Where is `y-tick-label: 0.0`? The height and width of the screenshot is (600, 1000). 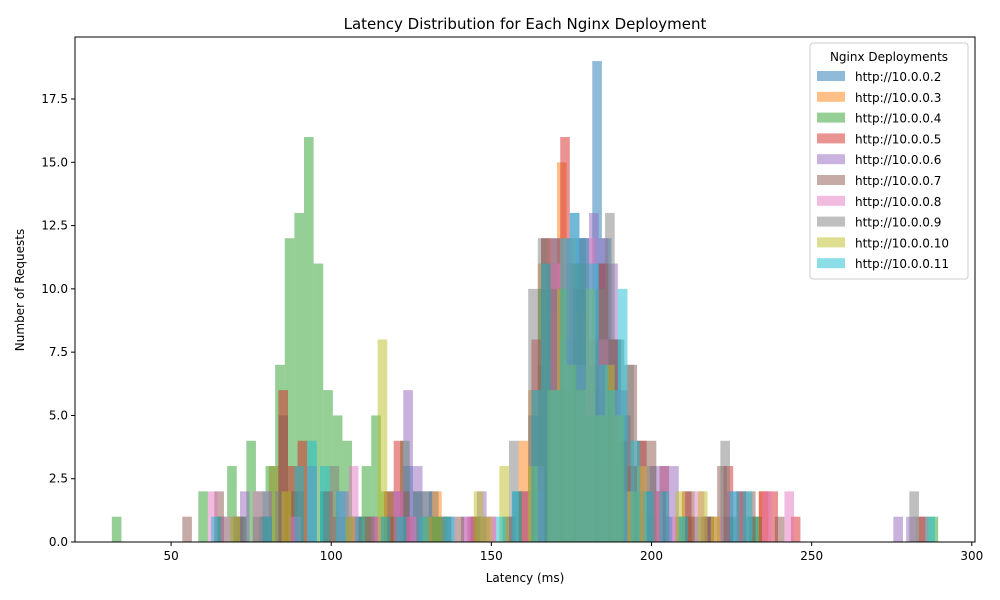
y-tick-label: 0.0 is located at coordinates (58, 542).